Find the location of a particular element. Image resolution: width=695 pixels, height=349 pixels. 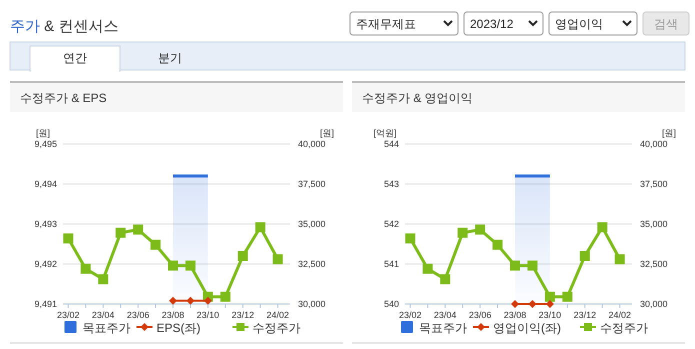

y-tick-label: 541 is located at coordinates (391, 264).